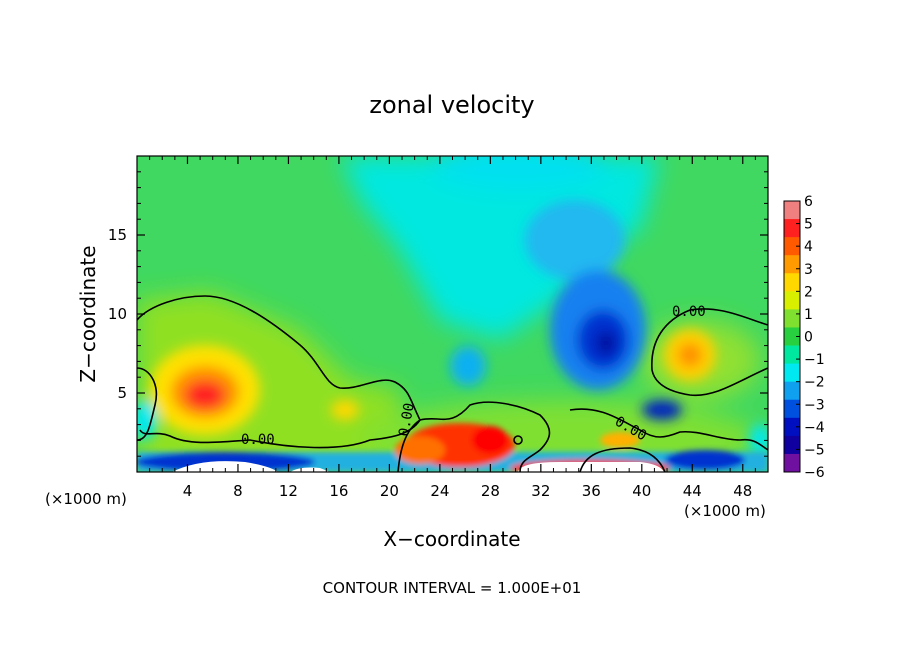  I want to click on y-tick-label: 5, so click(122, 393).